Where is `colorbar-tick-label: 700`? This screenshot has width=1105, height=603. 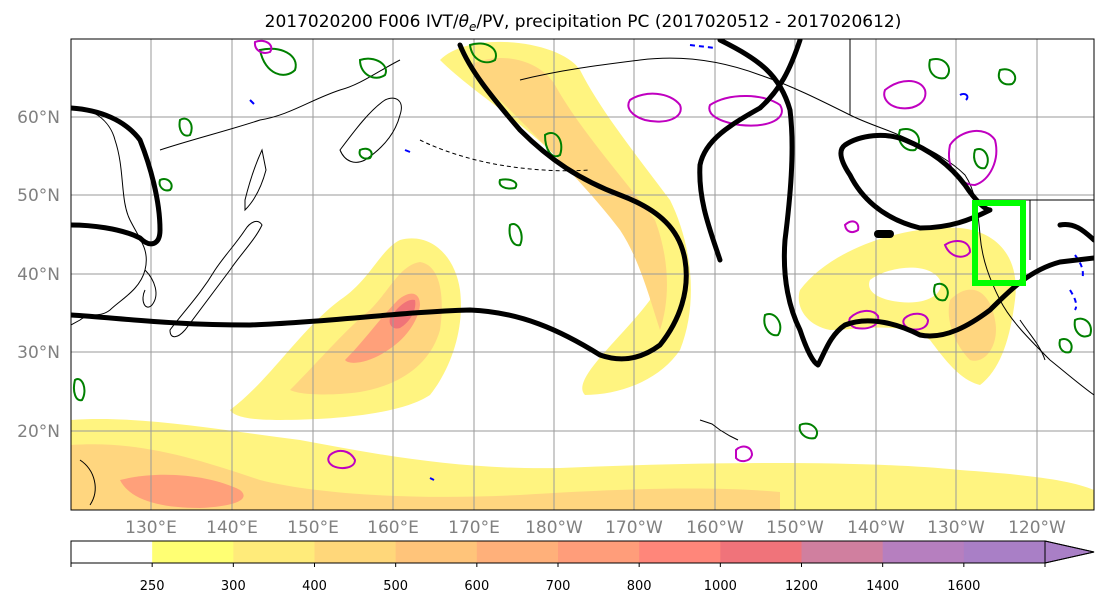
colorbar-tick-label: 700 is located at coordinates (558, 586).